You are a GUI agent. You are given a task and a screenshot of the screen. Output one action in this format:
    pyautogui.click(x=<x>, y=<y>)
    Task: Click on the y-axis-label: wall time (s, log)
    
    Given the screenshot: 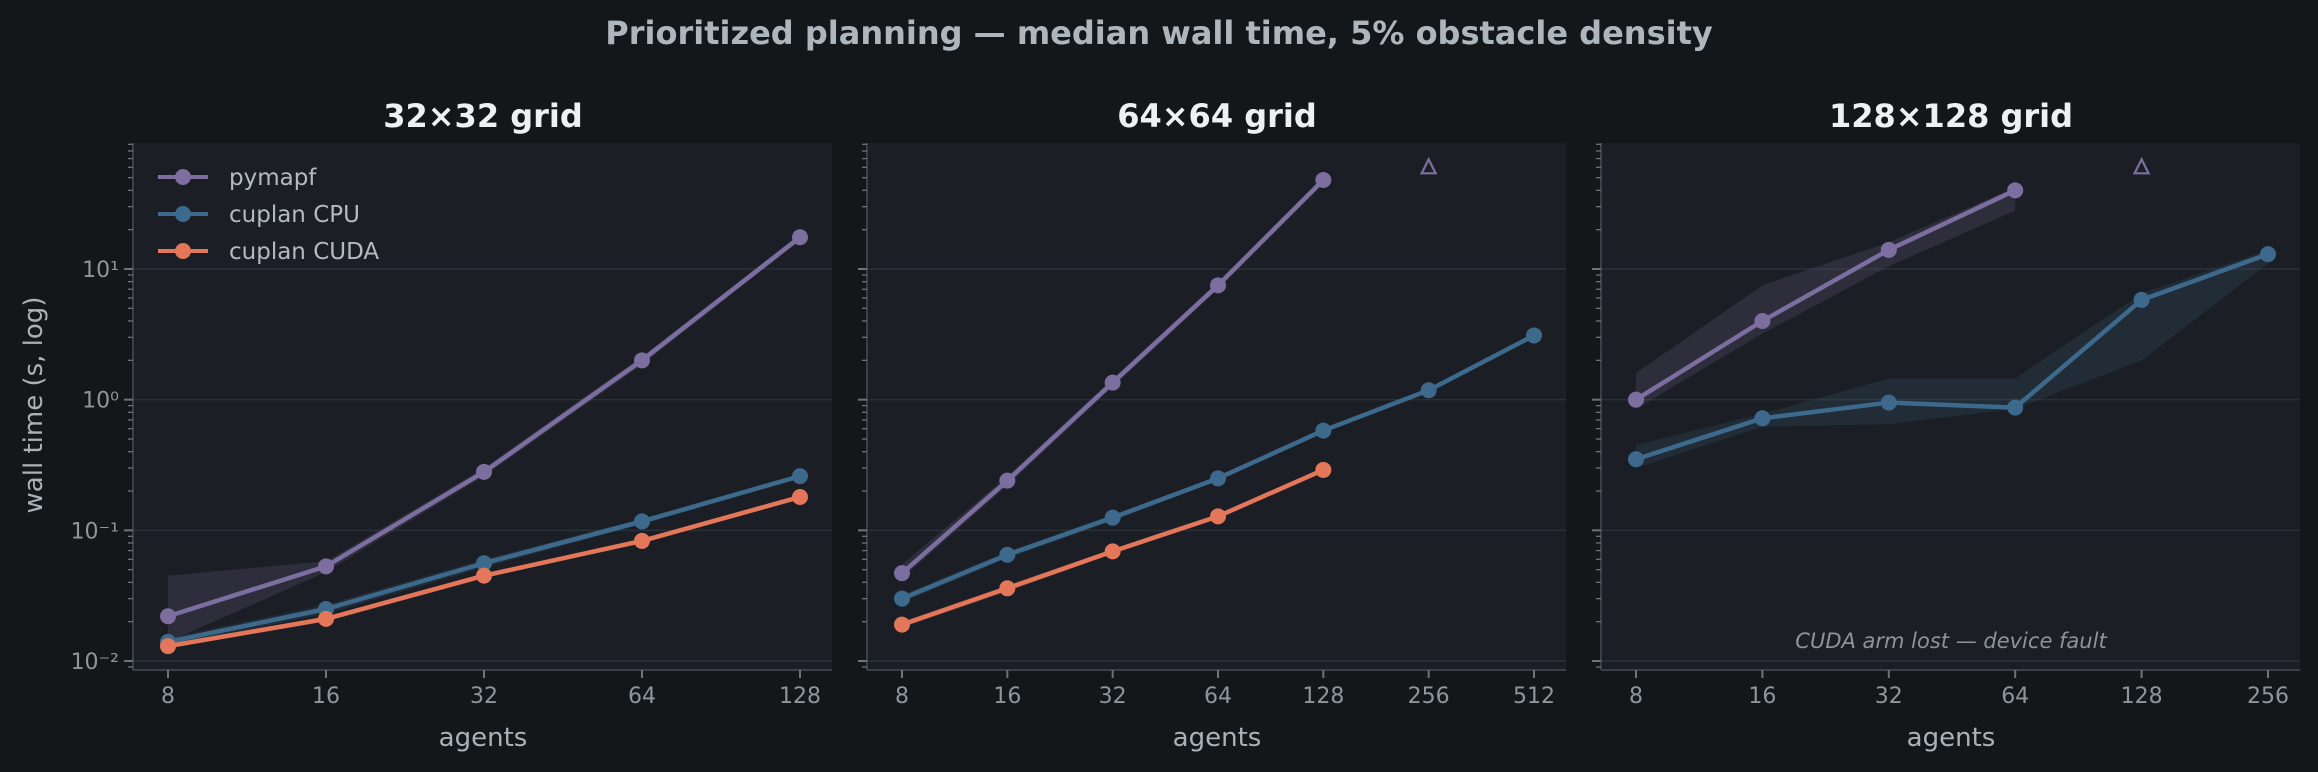 What is the action you would take?
    pyautogui.click(x=34, y=405)
    